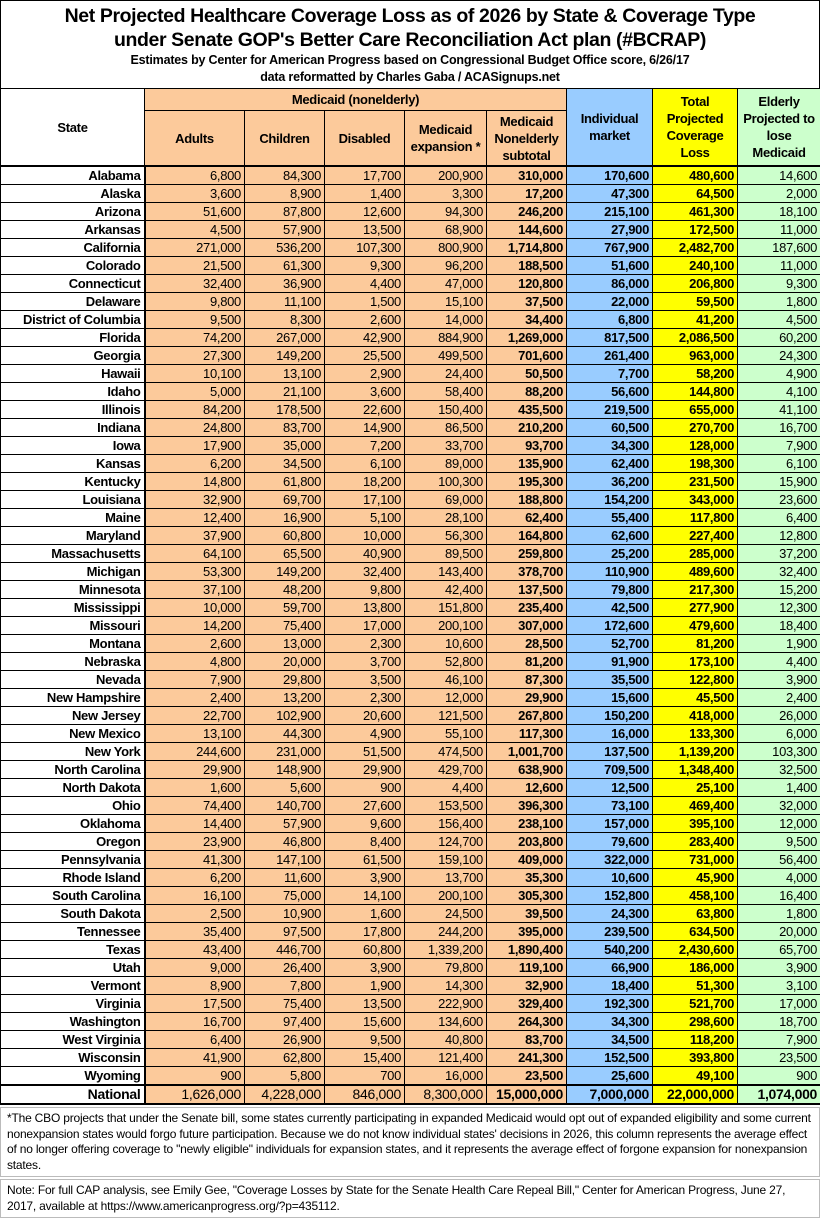 This screenshot has height=1218, width=820. Describe the element at coordinates (779, 716) in the screenshot. I see `cell-elderly: 26,000` at that location.